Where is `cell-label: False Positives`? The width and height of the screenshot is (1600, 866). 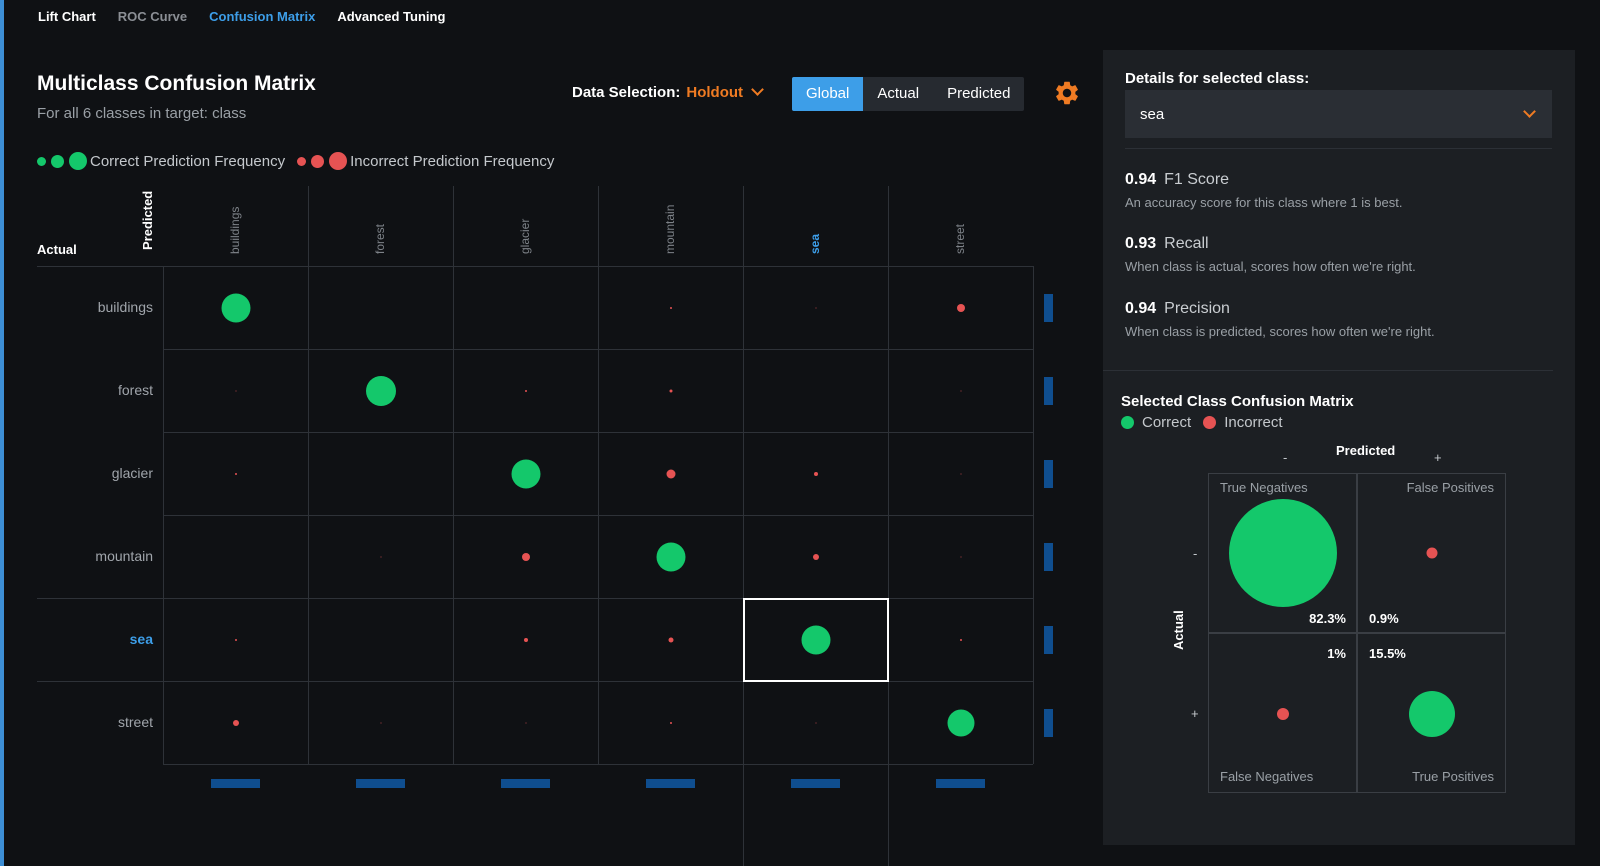
cell-label: False Positives is located at coordinates (1450, 487).